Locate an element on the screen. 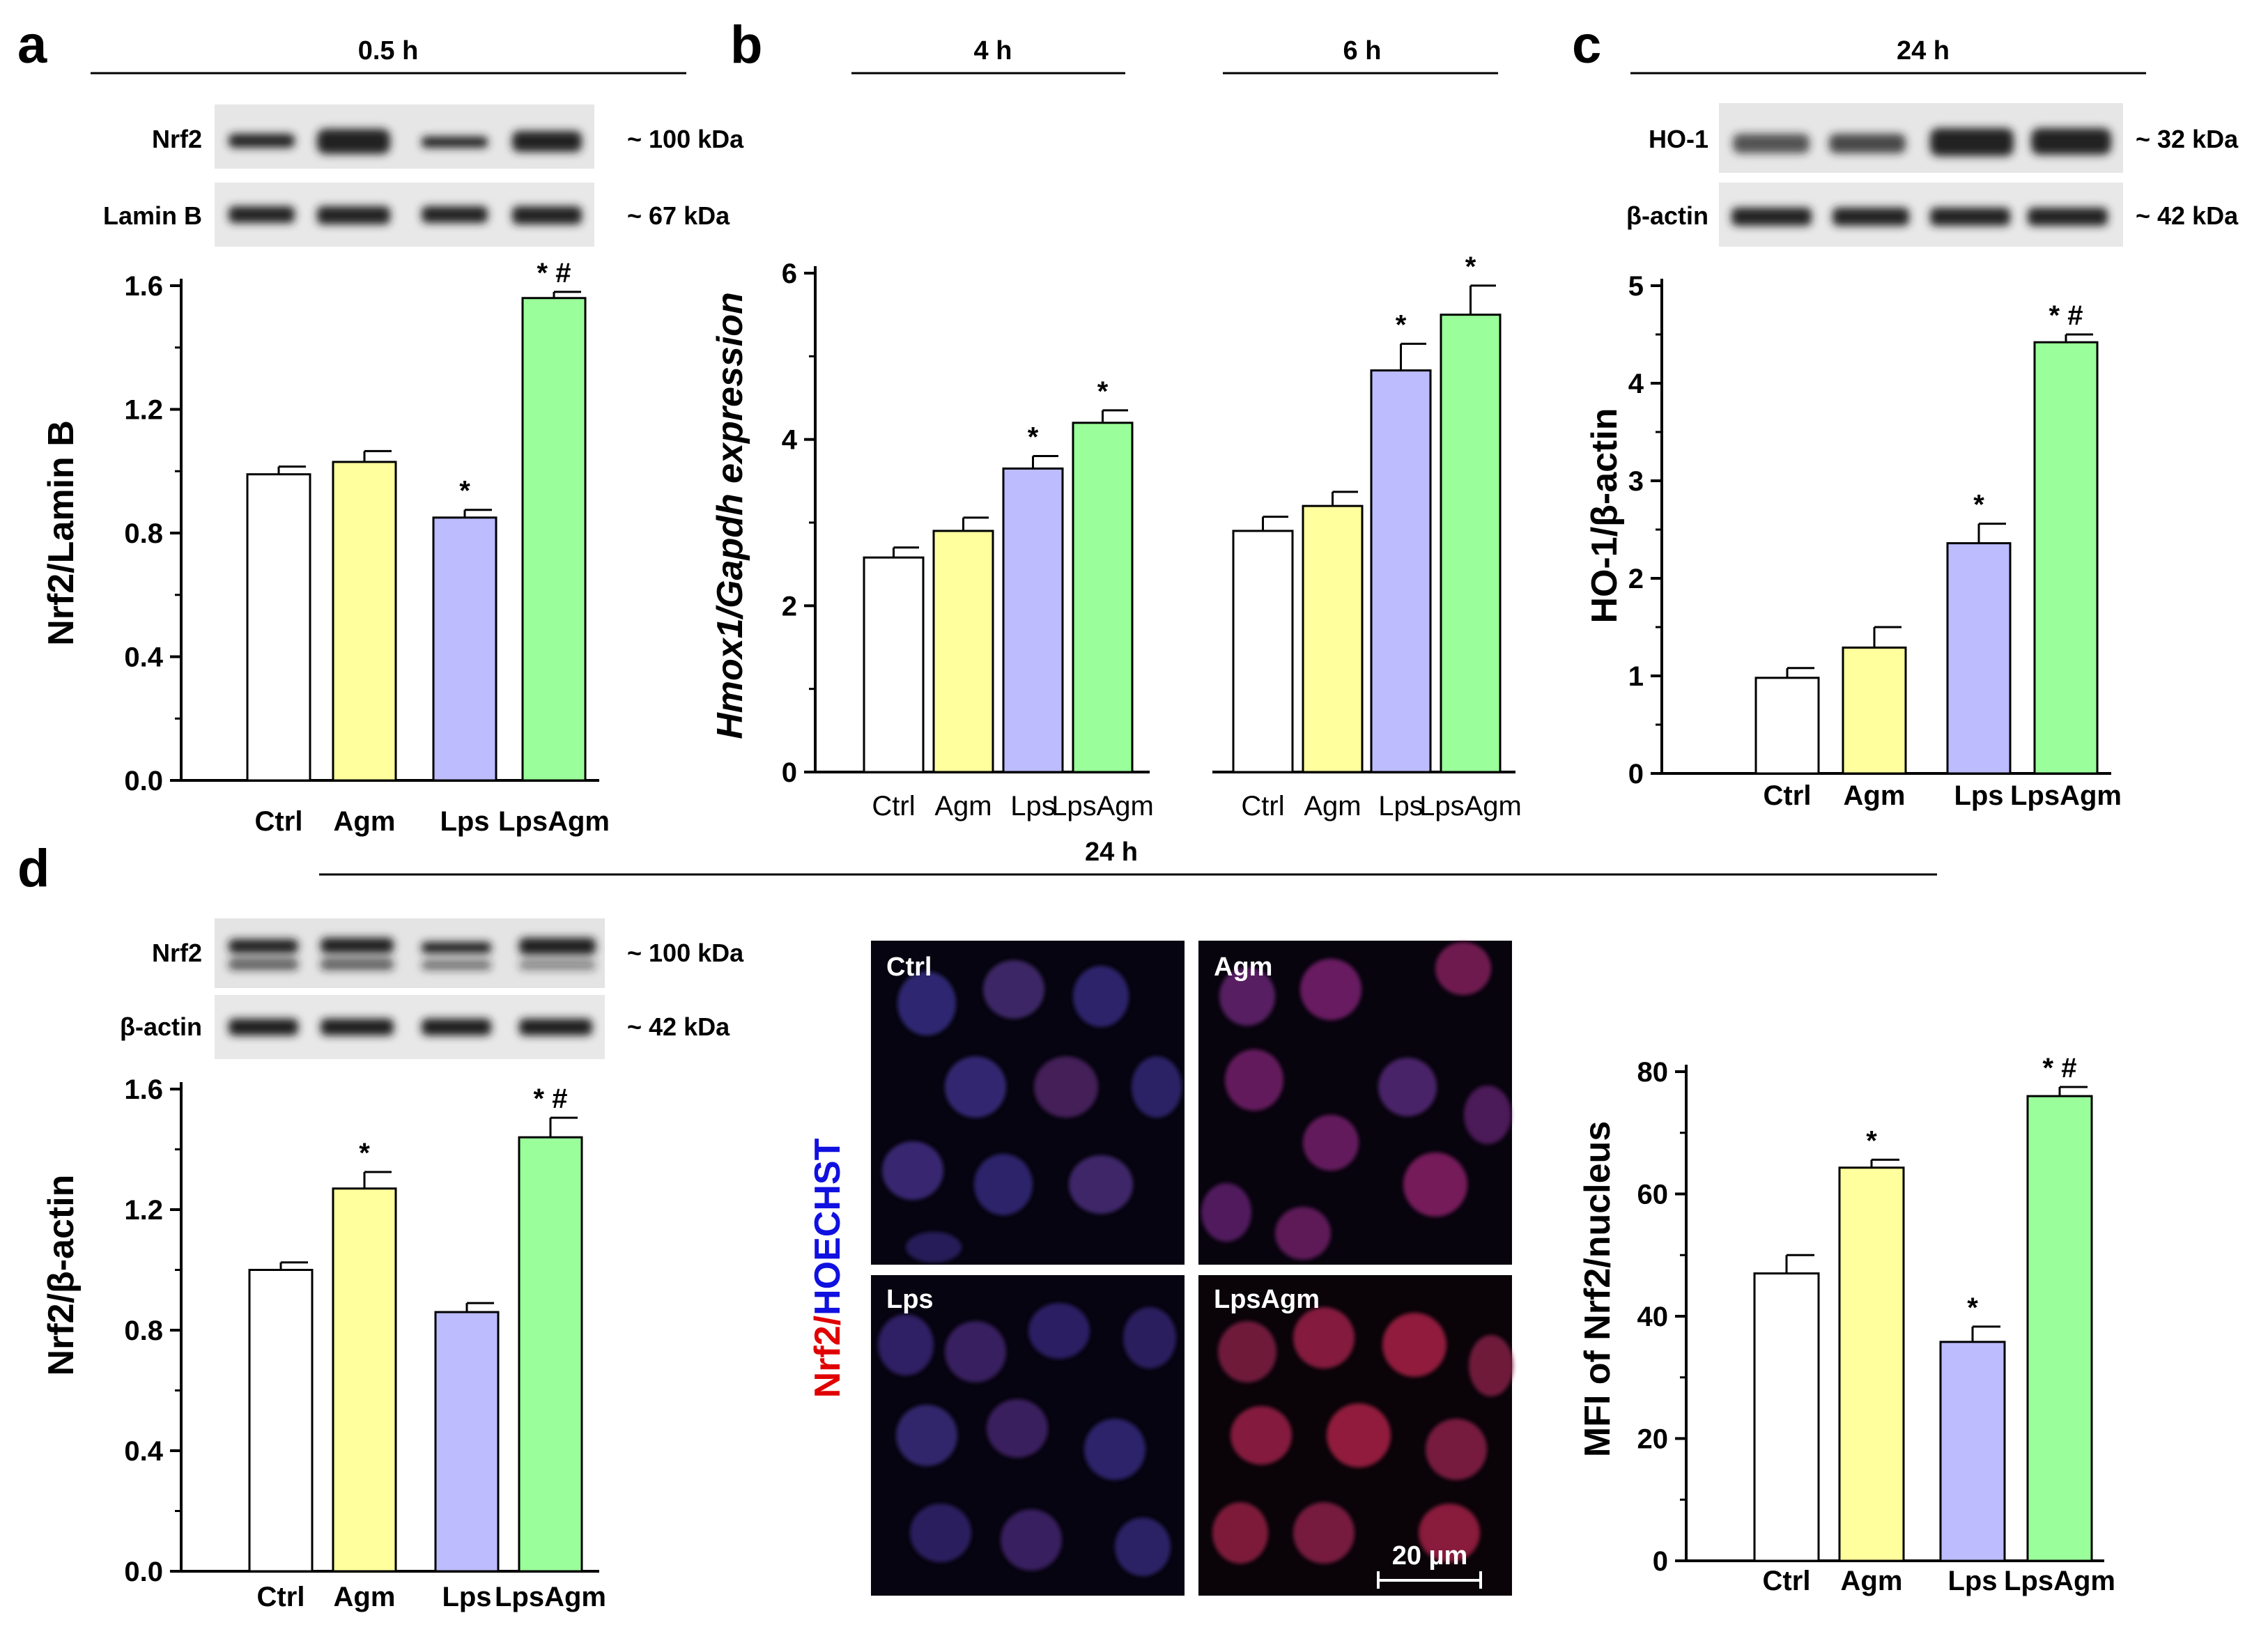 The width and height of the screenshot is (2268, 1627). y-tick-label: 6 is located at coordinates (789, 274).